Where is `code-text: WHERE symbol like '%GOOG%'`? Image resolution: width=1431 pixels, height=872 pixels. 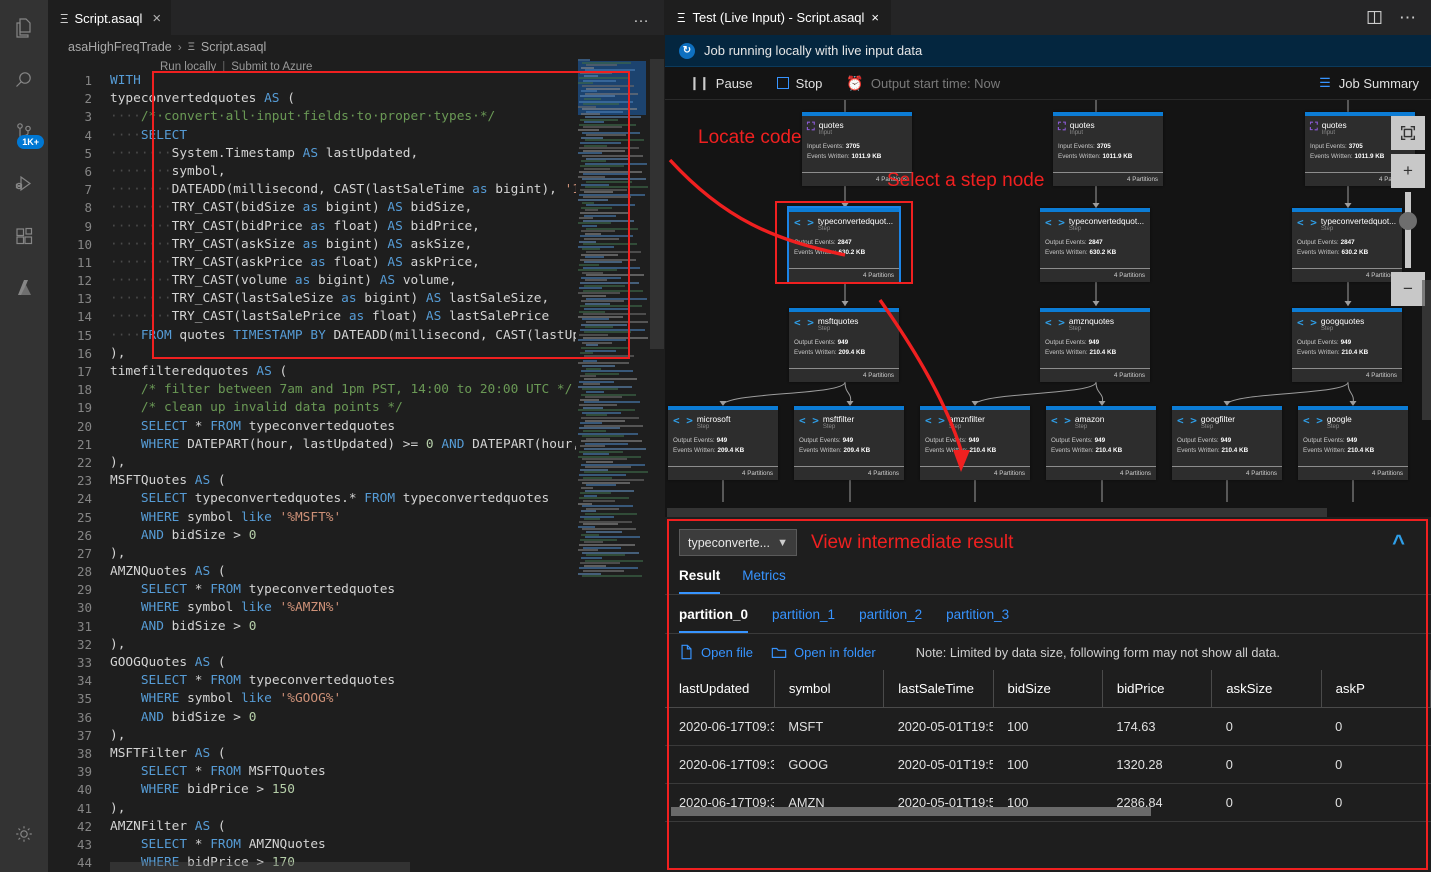 code-text: WHERE symbol like '%GOOG%' is located at coordinates (241, 699).